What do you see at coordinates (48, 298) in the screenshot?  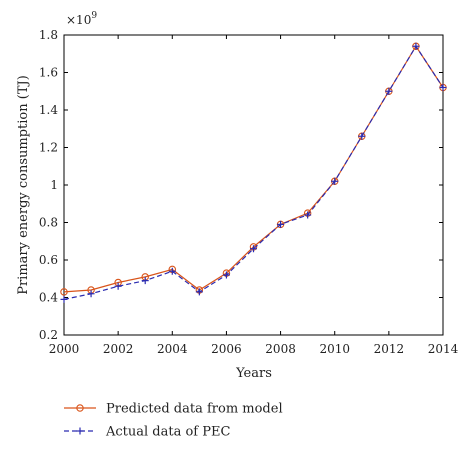 I see `y-tick-label: 0.4` at bounding box center [48, 298].